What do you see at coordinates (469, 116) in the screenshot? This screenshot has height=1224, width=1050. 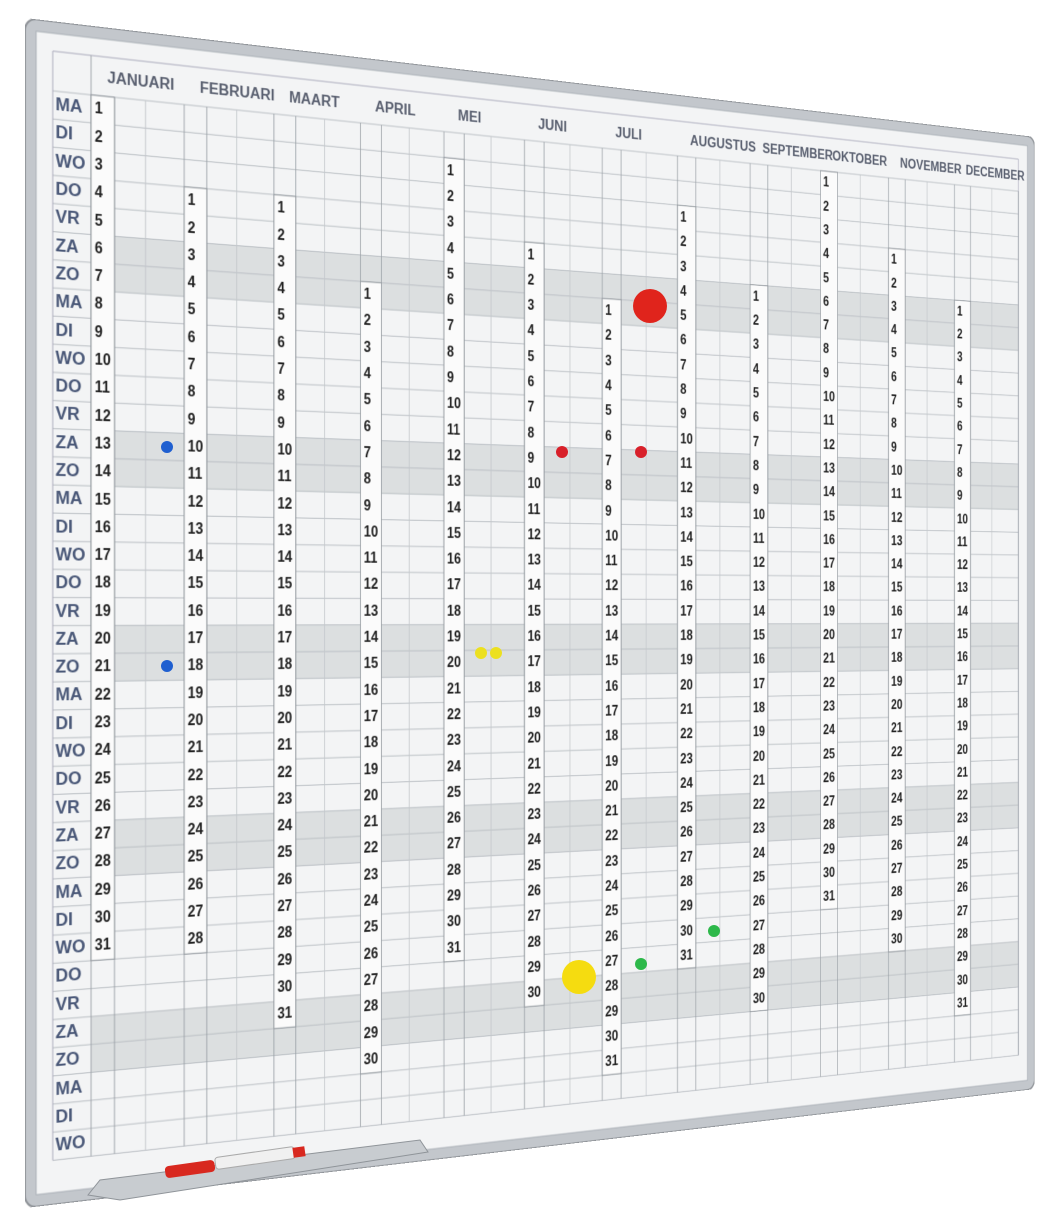 I see `month-name: MEI` at bounding box center [469, 116].